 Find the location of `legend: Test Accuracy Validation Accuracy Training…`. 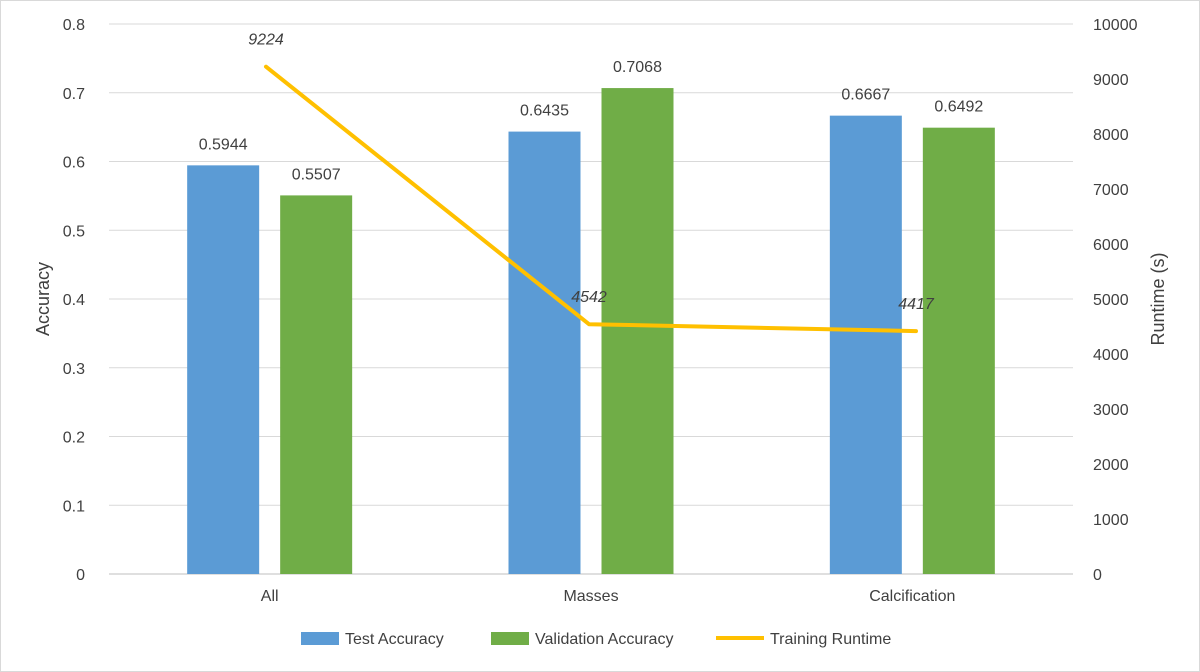

legend: Test Accuracy Validation Accuracy Training… is located at coordinates (596, 639).